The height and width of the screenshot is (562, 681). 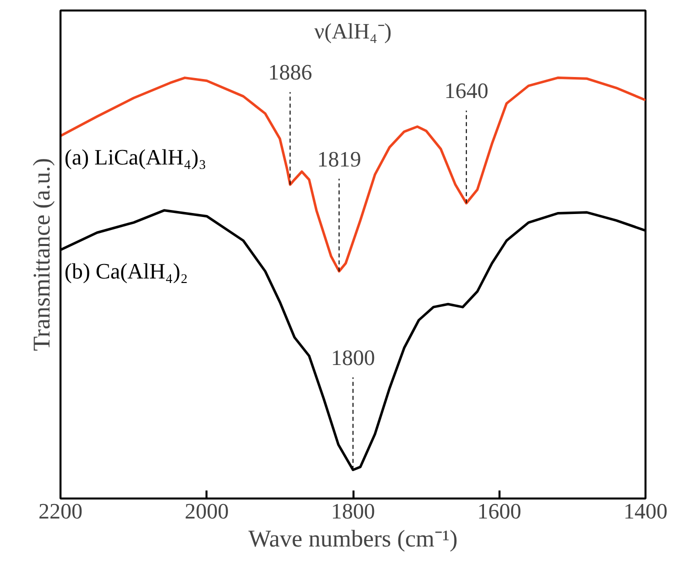 What do you see at coordinates (353, 511) in the screenshot?
I see `x-tick-label: 1800` at bounding box center [353, 511].